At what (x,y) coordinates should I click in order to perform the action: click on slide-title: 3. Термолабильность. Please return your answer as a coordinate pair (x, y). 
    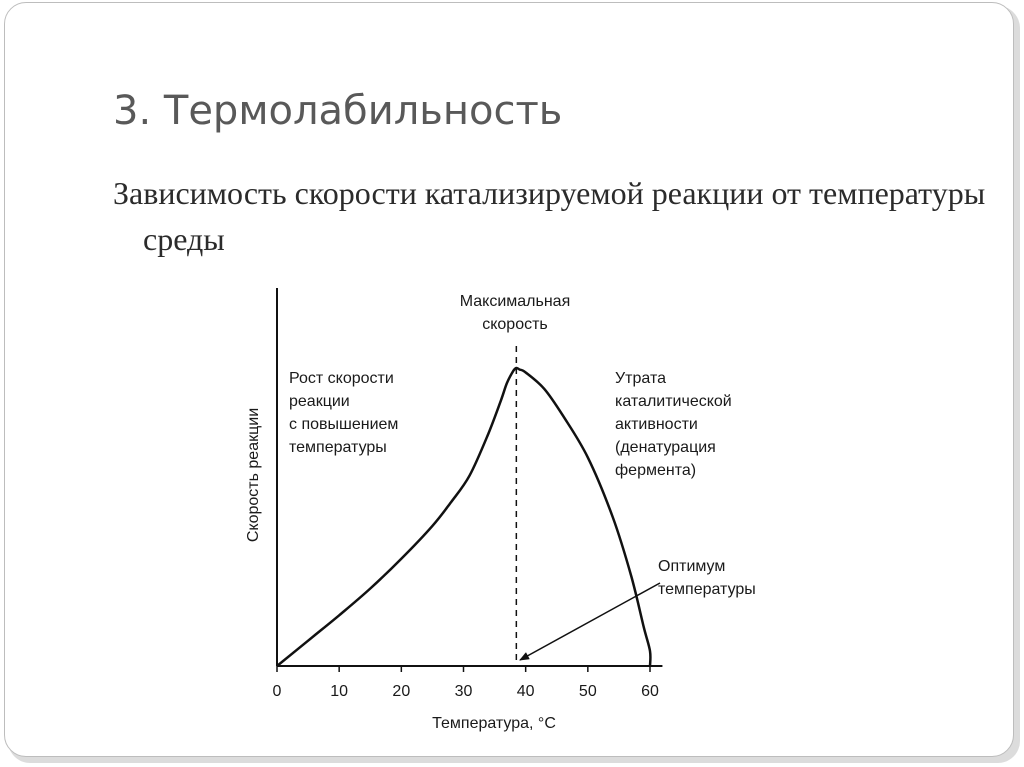
    Looking at the image, I should click on (338, 111).